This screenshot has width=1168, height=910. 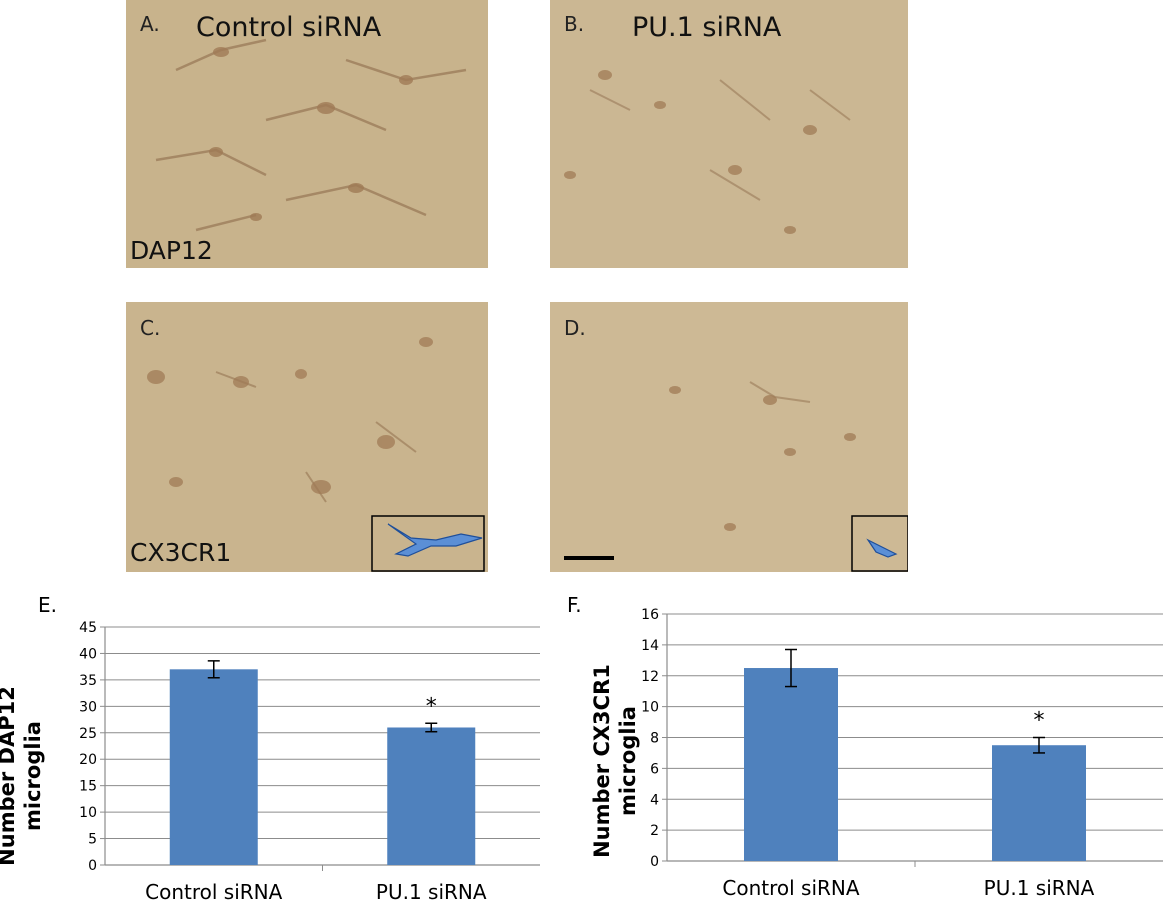 I want to click on marker-label-dap12: DAP12, so click(x=171, y=250).